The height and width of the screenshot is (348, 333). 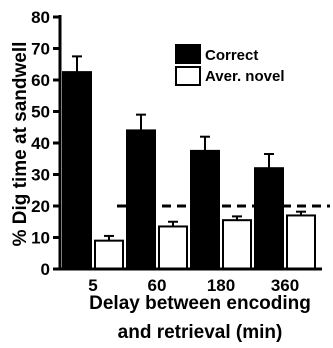 What do you see at coordinates (20, 144) in the screenshot?
I see `y-axis-title: % Dig time at sandwell` at bounding box center [20, 144].